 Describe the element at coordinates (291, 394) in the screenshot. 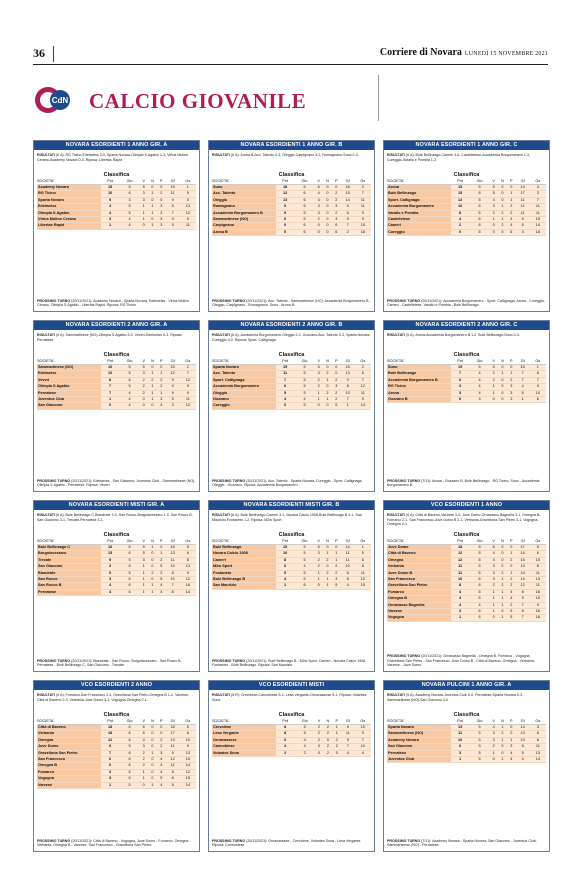

I see `table-row: Oleggio 5 5 1 2 2 10 11` at that location.